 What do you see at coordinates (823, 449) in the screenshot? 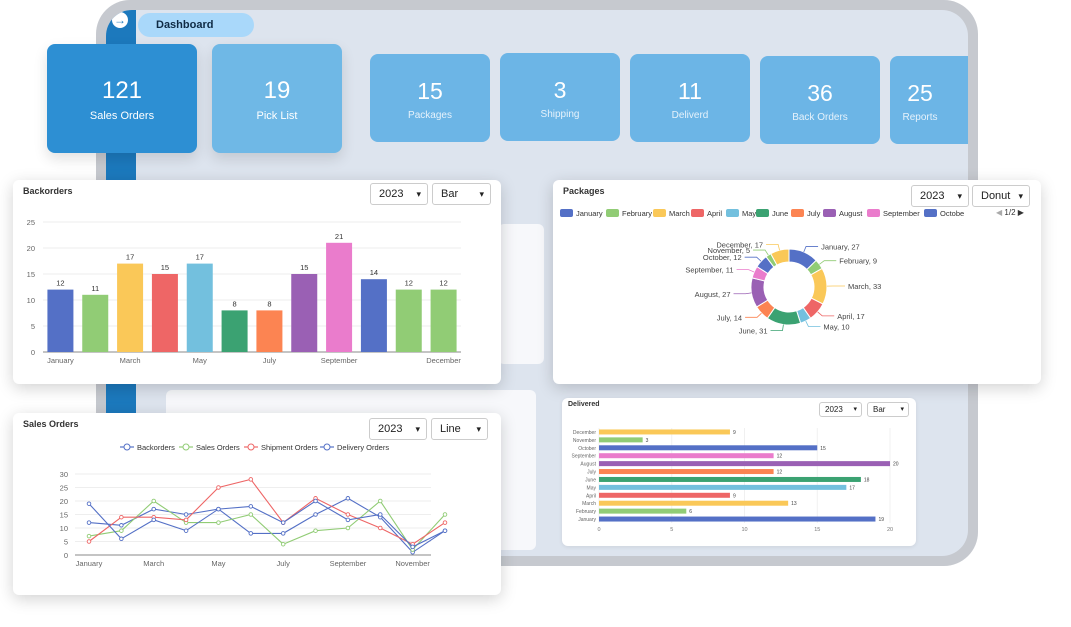
I see `bar-value-label: 15` at bounding box center [823, 449].